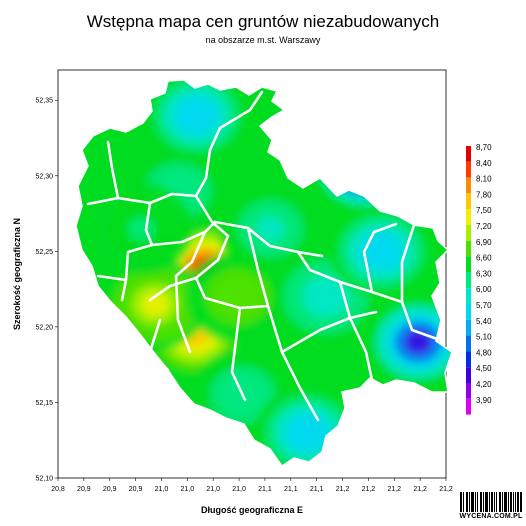 The width and height of the screenshot is (526, 526). Describe the element at coordinates (484, 289) in the screenshot. I see `legend-label: 6,00` at that location.